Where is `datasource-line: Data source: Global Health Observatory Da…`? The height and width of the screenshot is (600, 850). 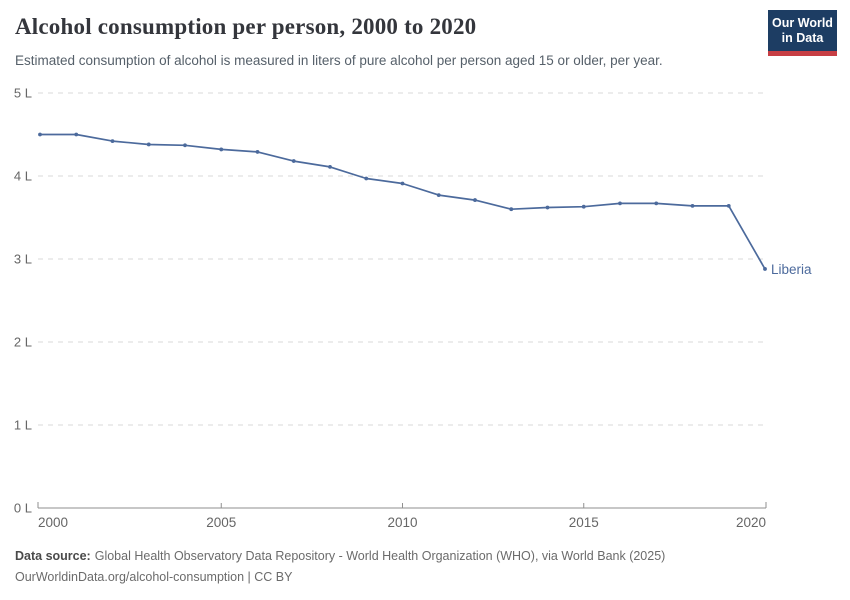
datasource-line: Data source: Global Health Observatory Da… is located at coordinates (425, 556).